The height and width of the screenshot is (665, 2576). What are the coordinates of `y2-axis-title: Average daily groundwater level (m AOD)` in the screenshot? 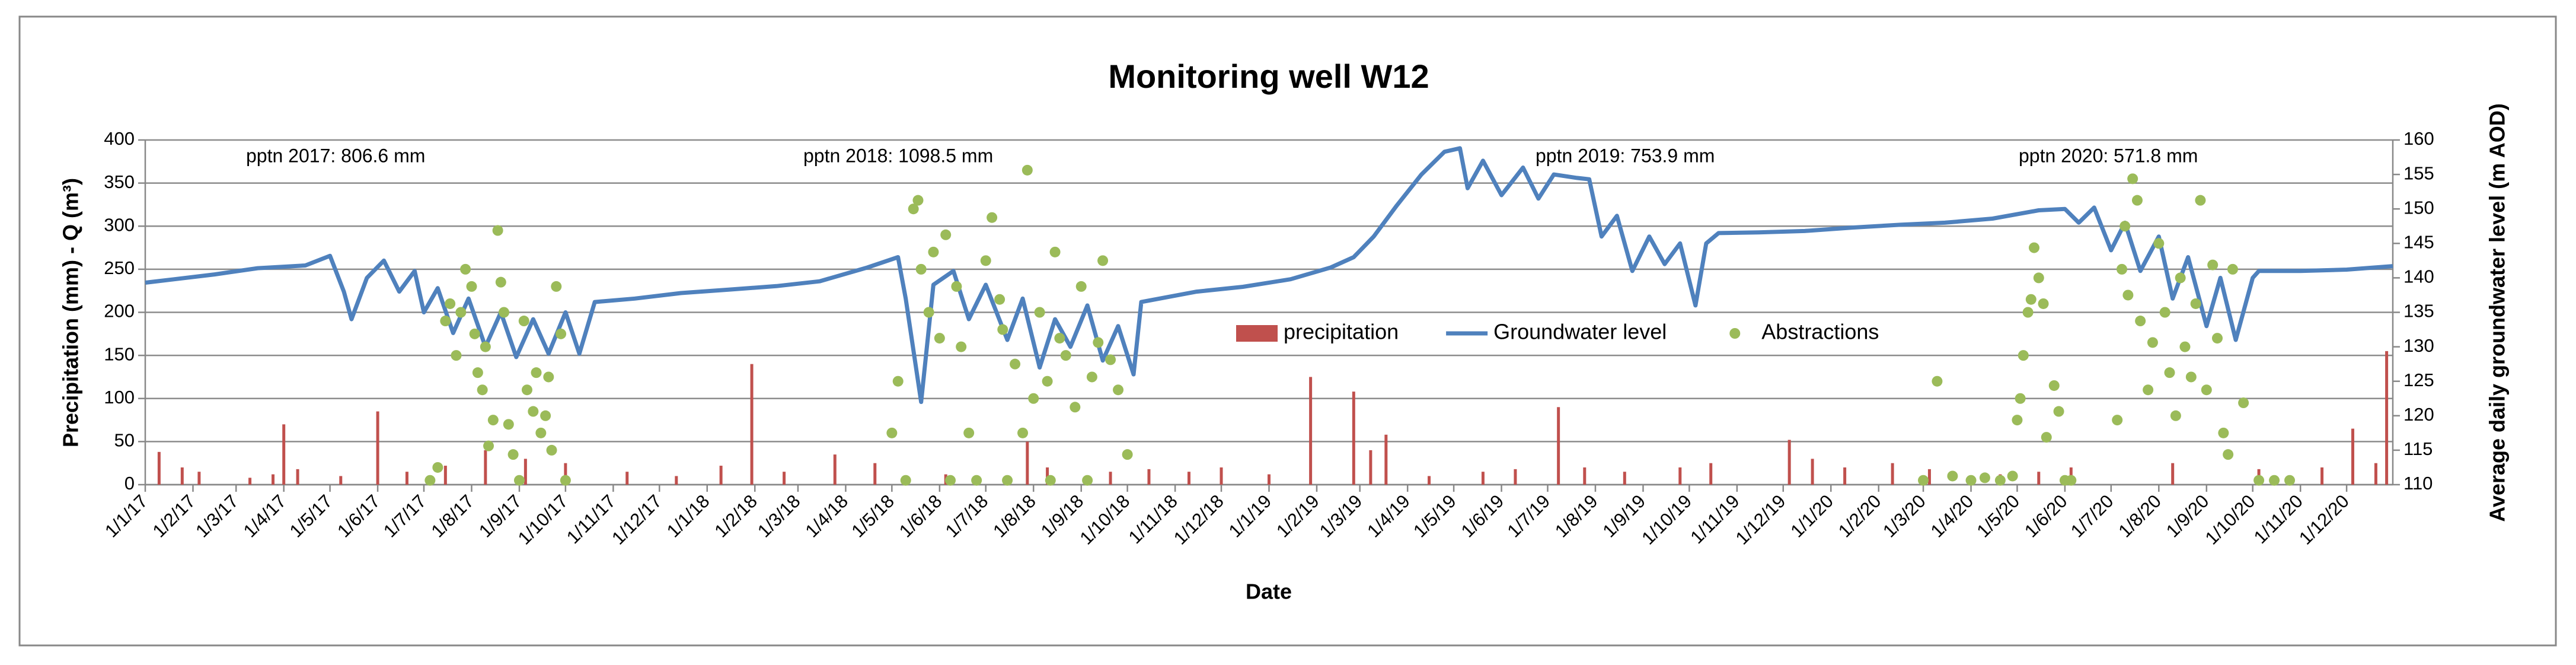 It's located at (2497, 312).